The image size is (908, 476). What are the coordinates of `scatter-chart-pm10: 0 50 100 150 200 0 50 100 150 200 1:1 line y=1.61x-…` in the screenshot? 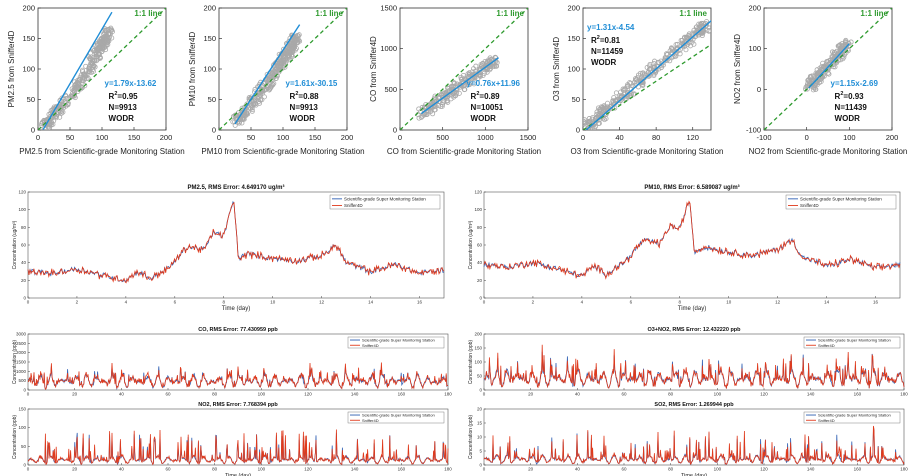 It's located at (276, 80).